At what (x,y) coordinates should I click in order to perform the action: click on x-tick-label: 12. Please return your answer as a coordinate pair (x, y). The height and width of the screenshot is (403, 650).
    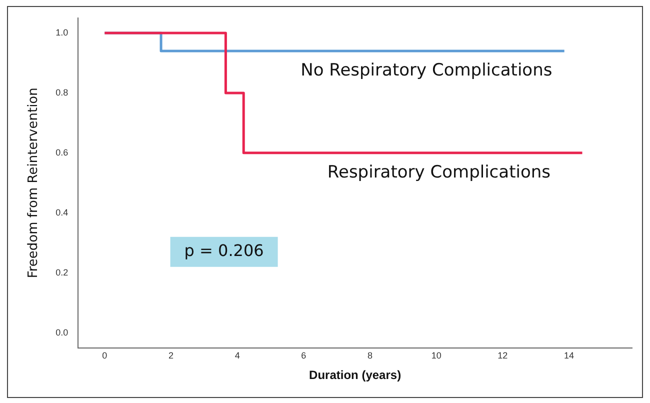
    Looking at the image, I should click on (503, 355).